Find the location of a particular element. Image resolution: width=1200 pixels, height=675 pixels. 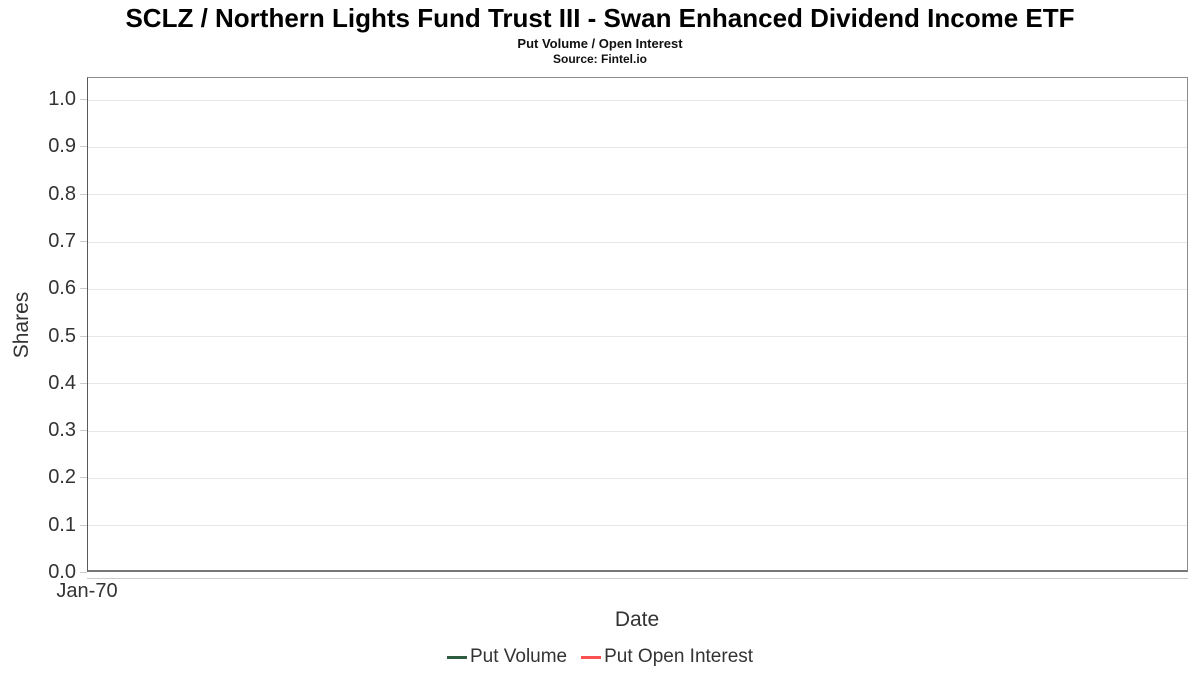

y-tick-label-0.0: 0.0 is located at coordinates (62, 572).